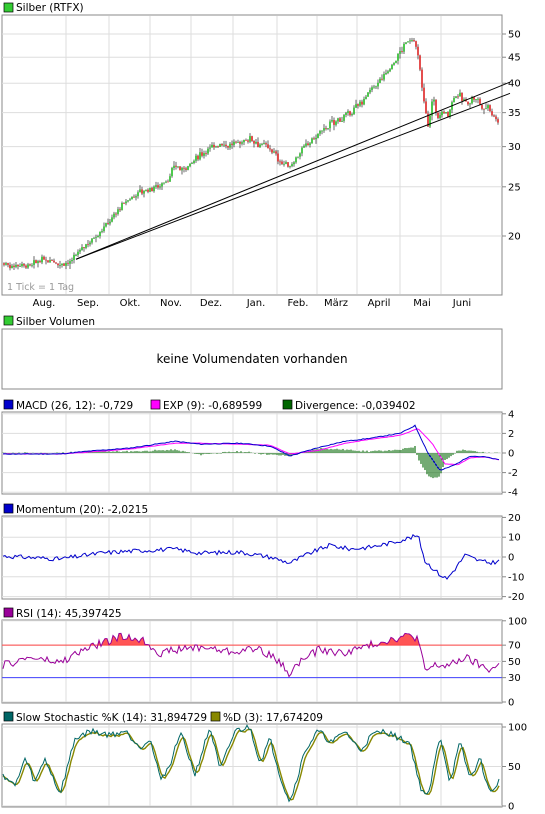  I want to click on exp-legend-swatch, so click(155, 404).